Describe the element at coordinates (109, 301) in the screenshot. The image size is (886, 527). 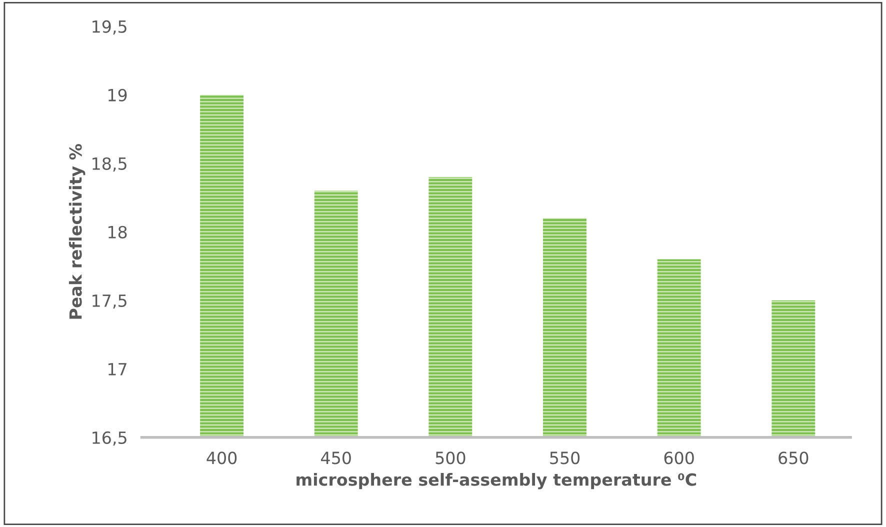
I see `y-tick-label: 17,5` at that location.